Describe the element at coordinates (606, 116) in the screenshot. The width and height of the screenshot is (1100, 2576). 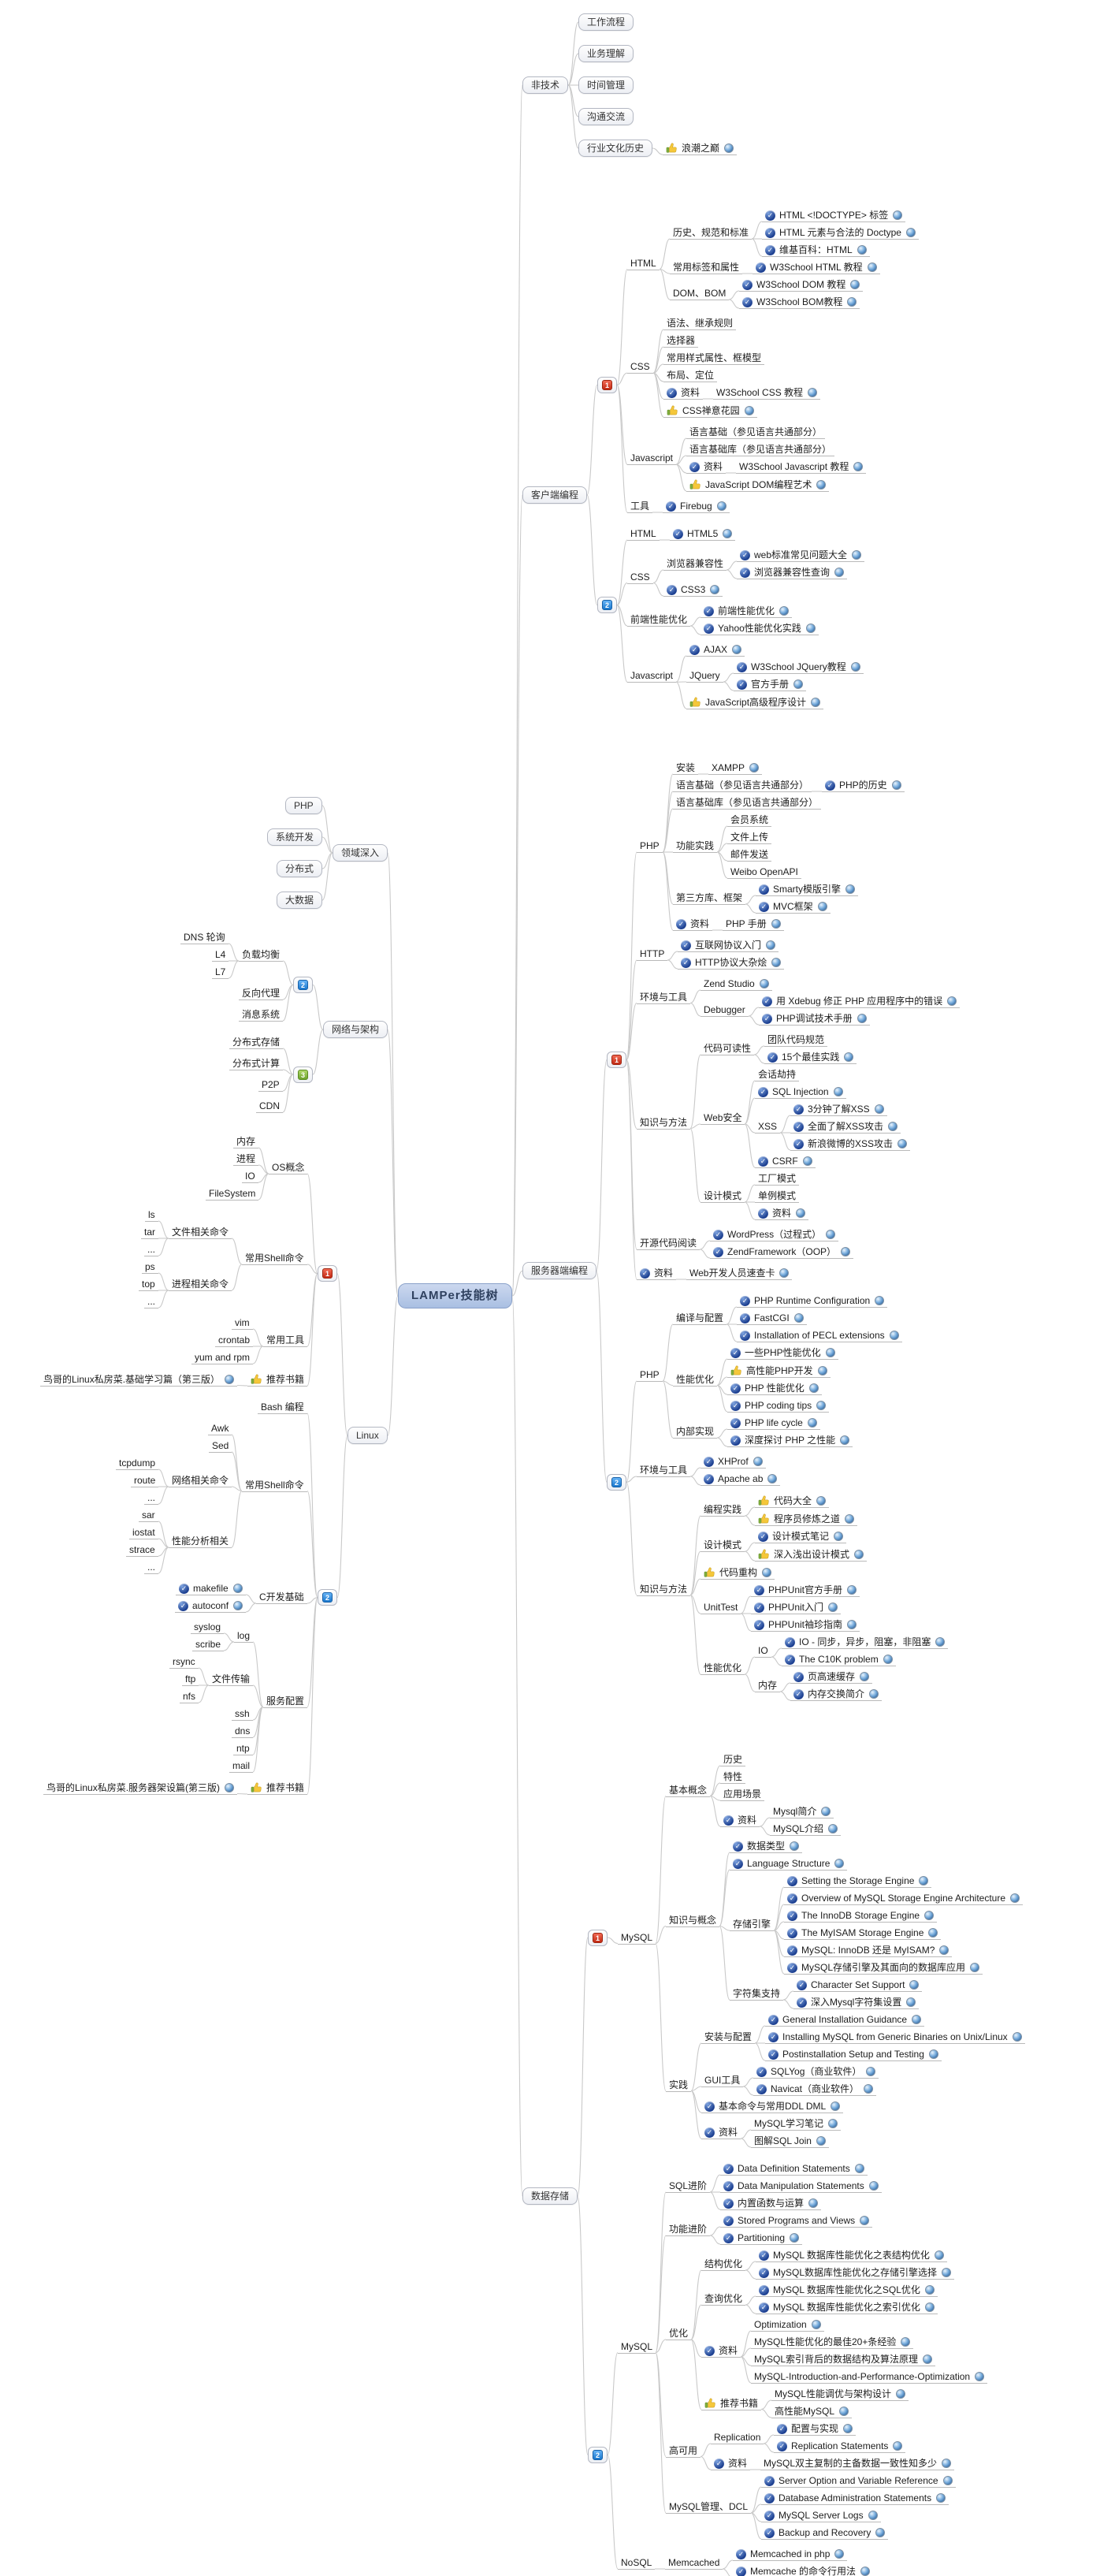
I see `branch-node: 沟通交流` at that location.